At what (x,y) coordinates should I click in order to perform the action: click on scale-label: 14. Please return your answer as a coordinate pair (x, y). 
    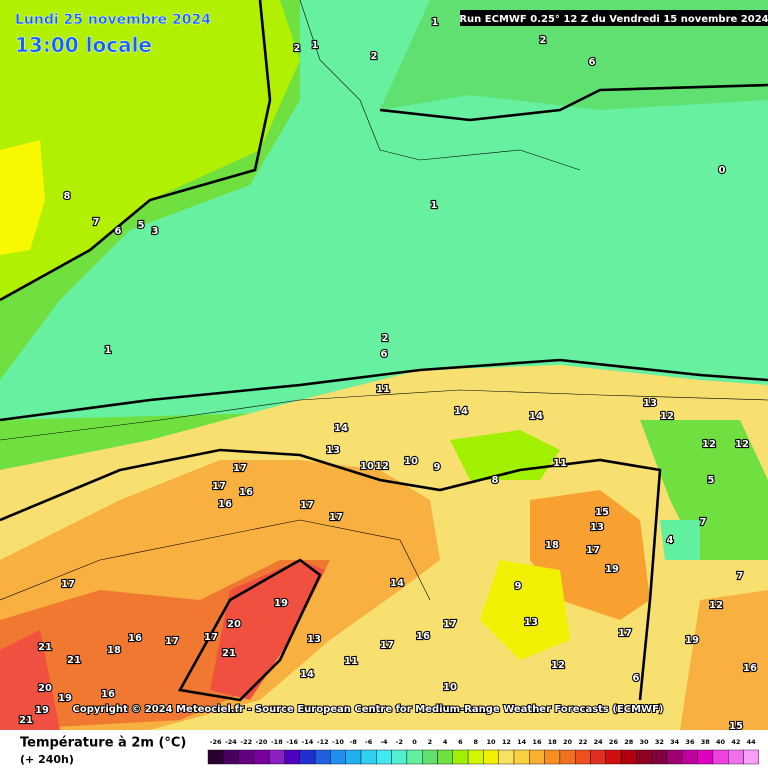
    Looking at the image, I should click on (522, 742).